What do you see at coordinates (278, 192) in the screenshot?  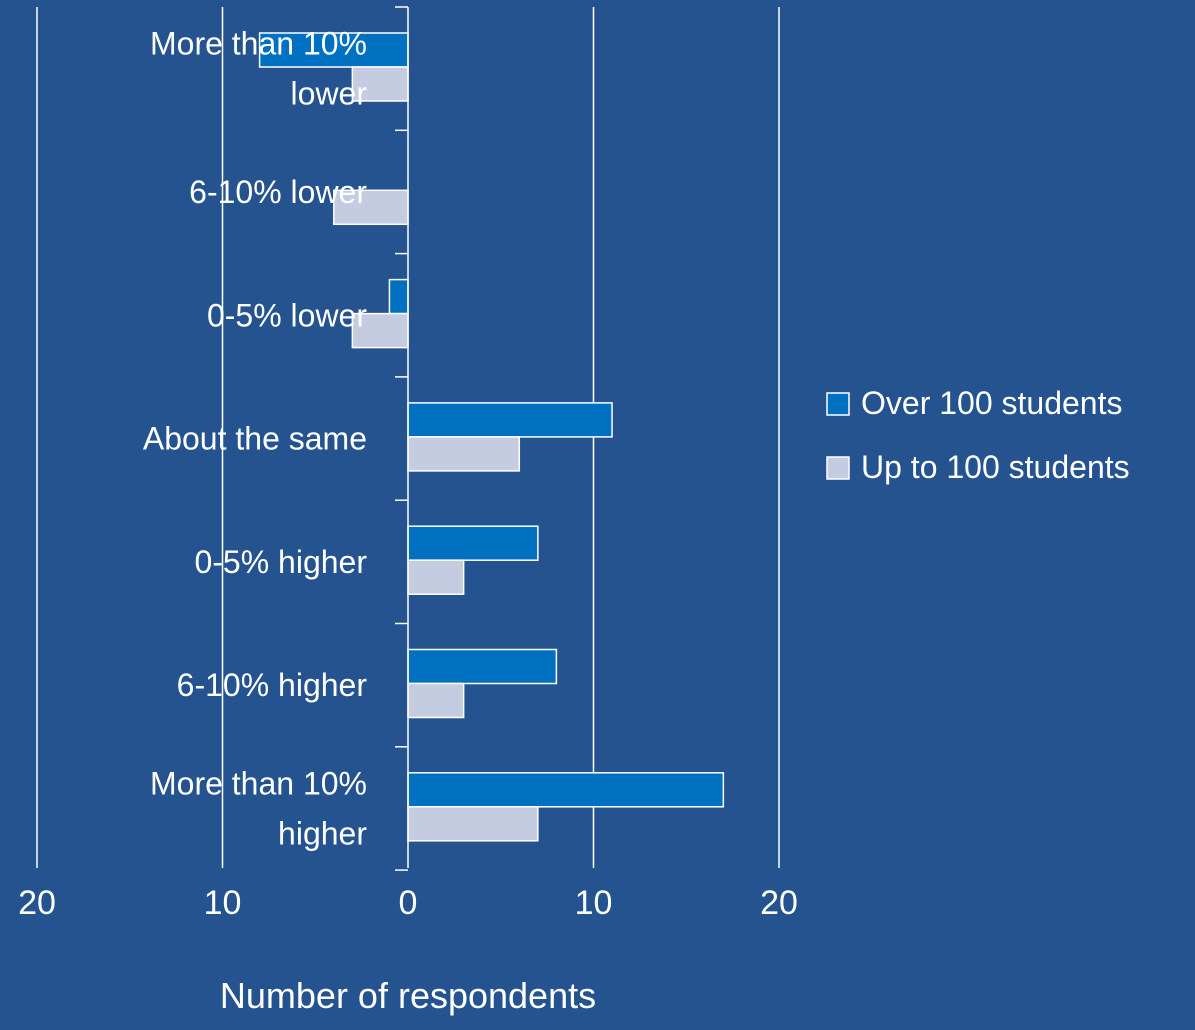 I see `category-label: 6-10% lower` at bounding box center [278, 192].